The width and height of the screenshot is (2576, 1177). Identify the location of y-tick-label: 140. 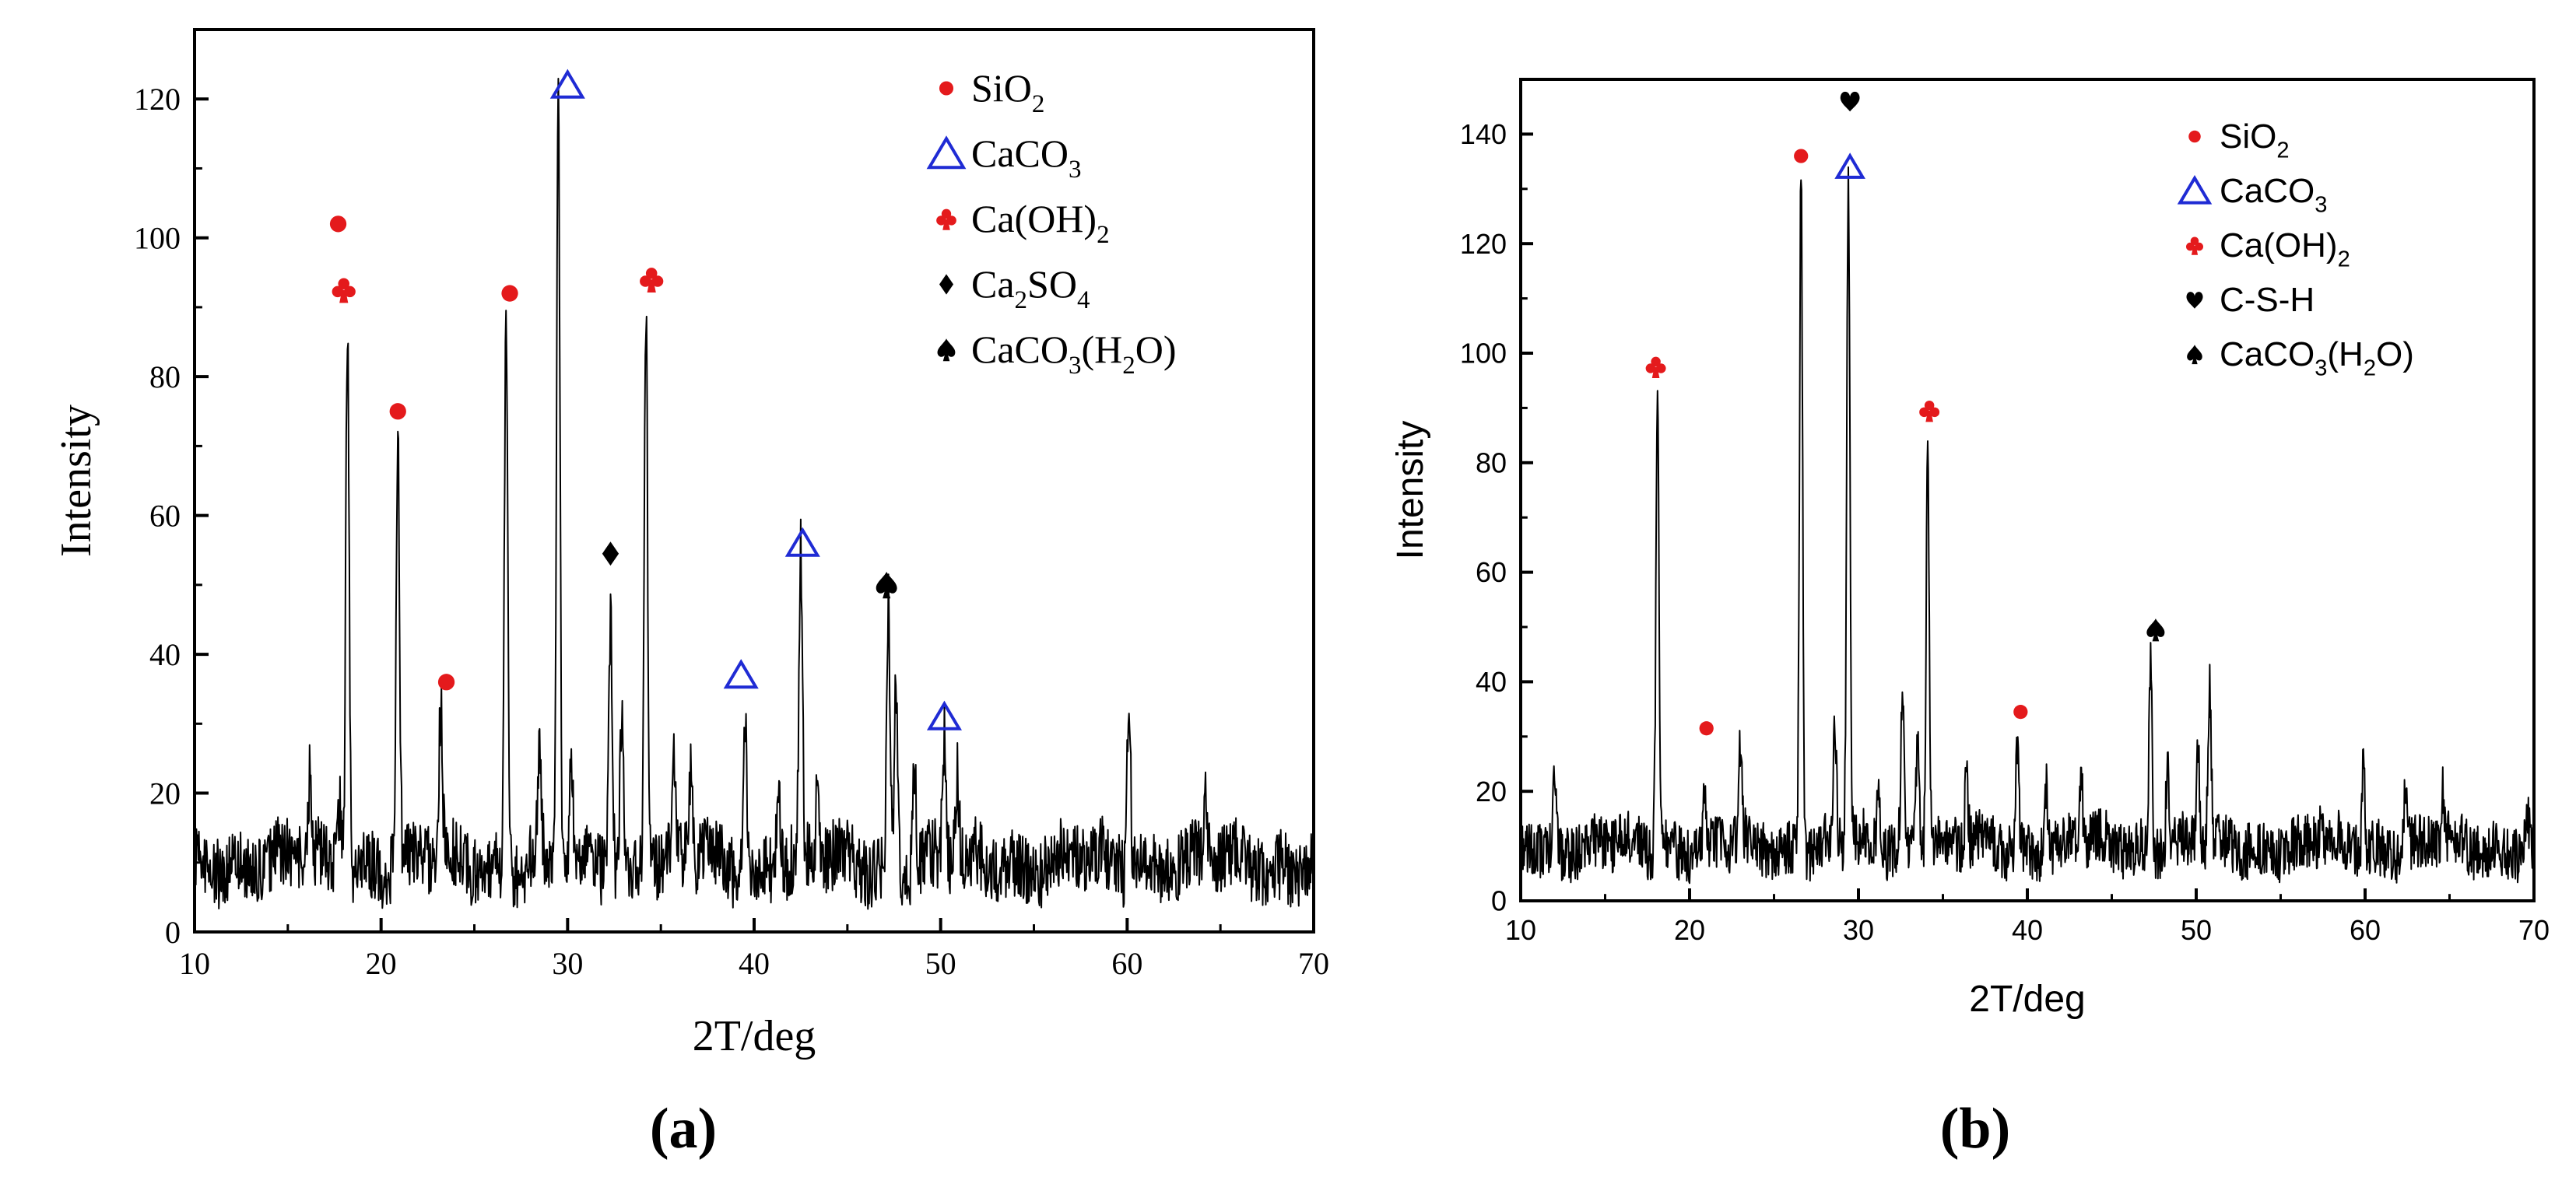
(1484, 134).